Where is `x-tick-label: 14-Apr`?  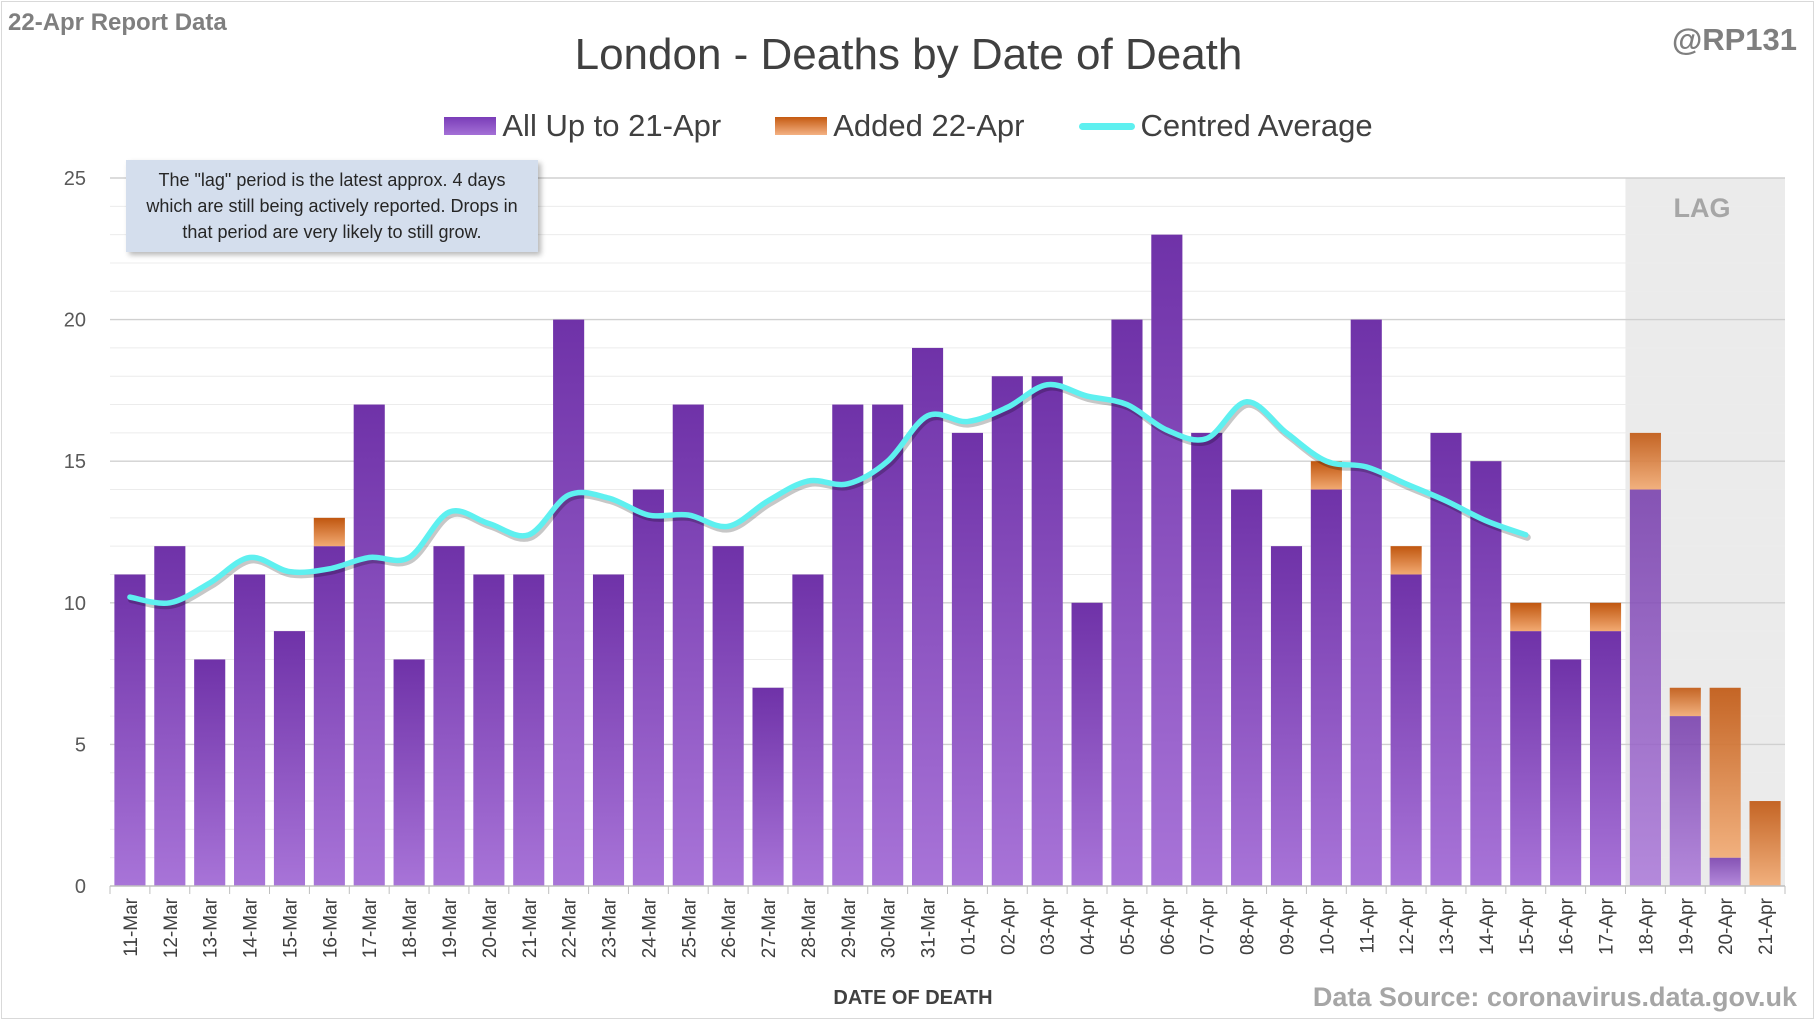
x-tick-label: 14-Apr is located at coordinates (1487, 926).